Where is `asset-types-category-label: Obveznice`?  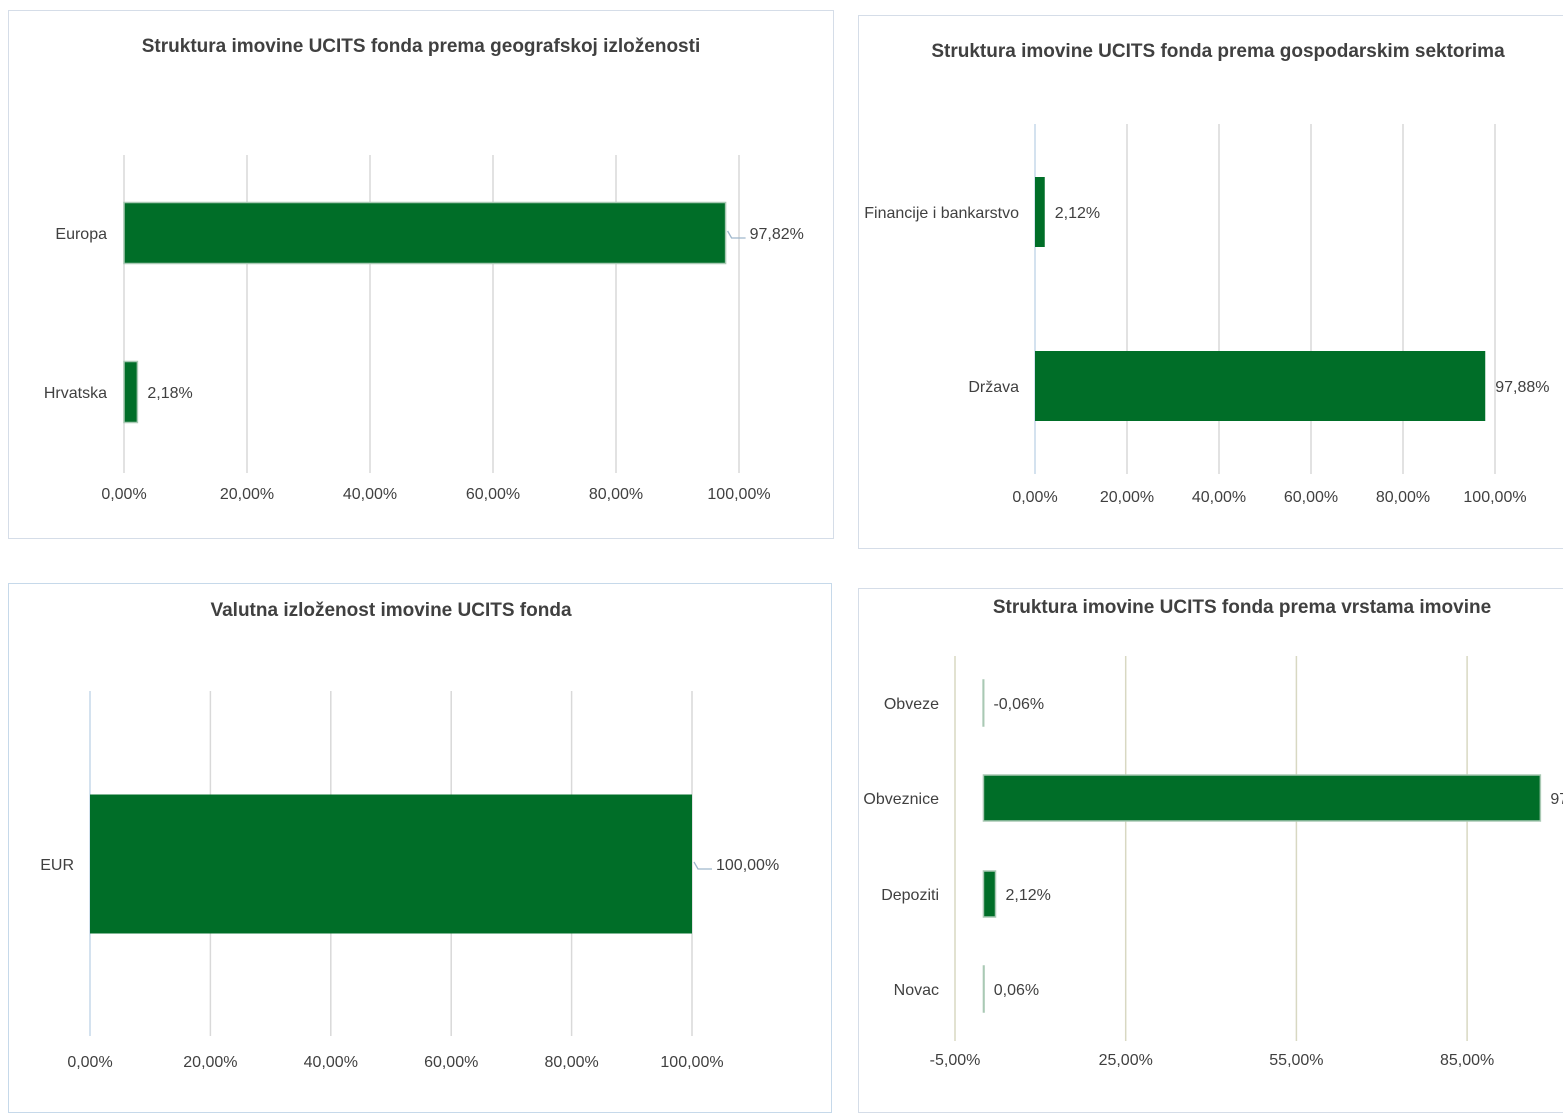 asset-types-category-label: Obveznice is located at coordinates (901, 799).